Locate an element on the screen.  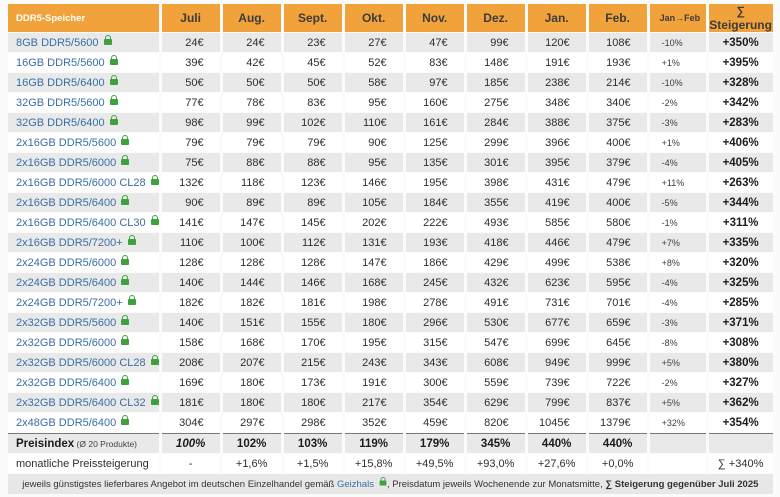
price-cell: 158€ is located at coordinates (190, 342).